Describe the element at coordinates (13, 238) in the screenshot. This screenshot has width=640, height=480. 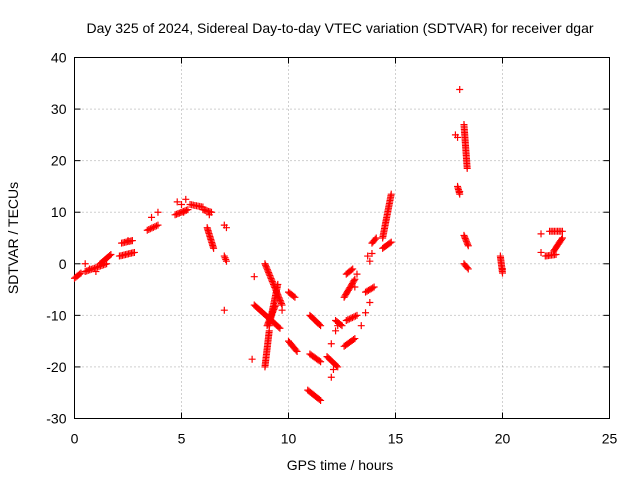
I see `y-axis-label: SDTVAR / TECUs` at that location.